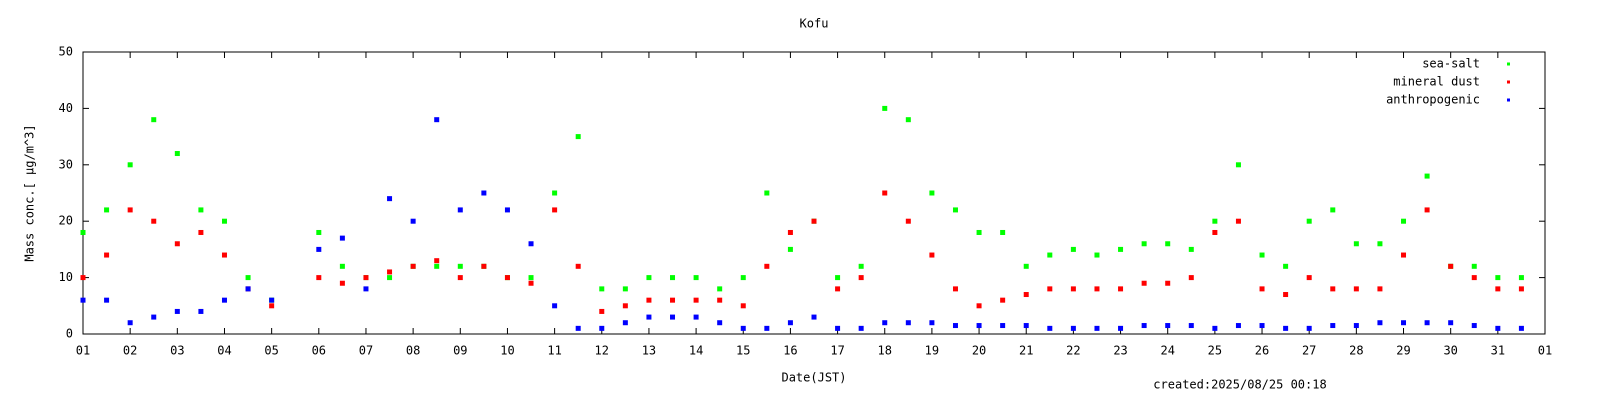  What do you see at coordinates (413, 351) in the screenshot?
I see `x-tick-label: 08` at bounding box center [413, 351].